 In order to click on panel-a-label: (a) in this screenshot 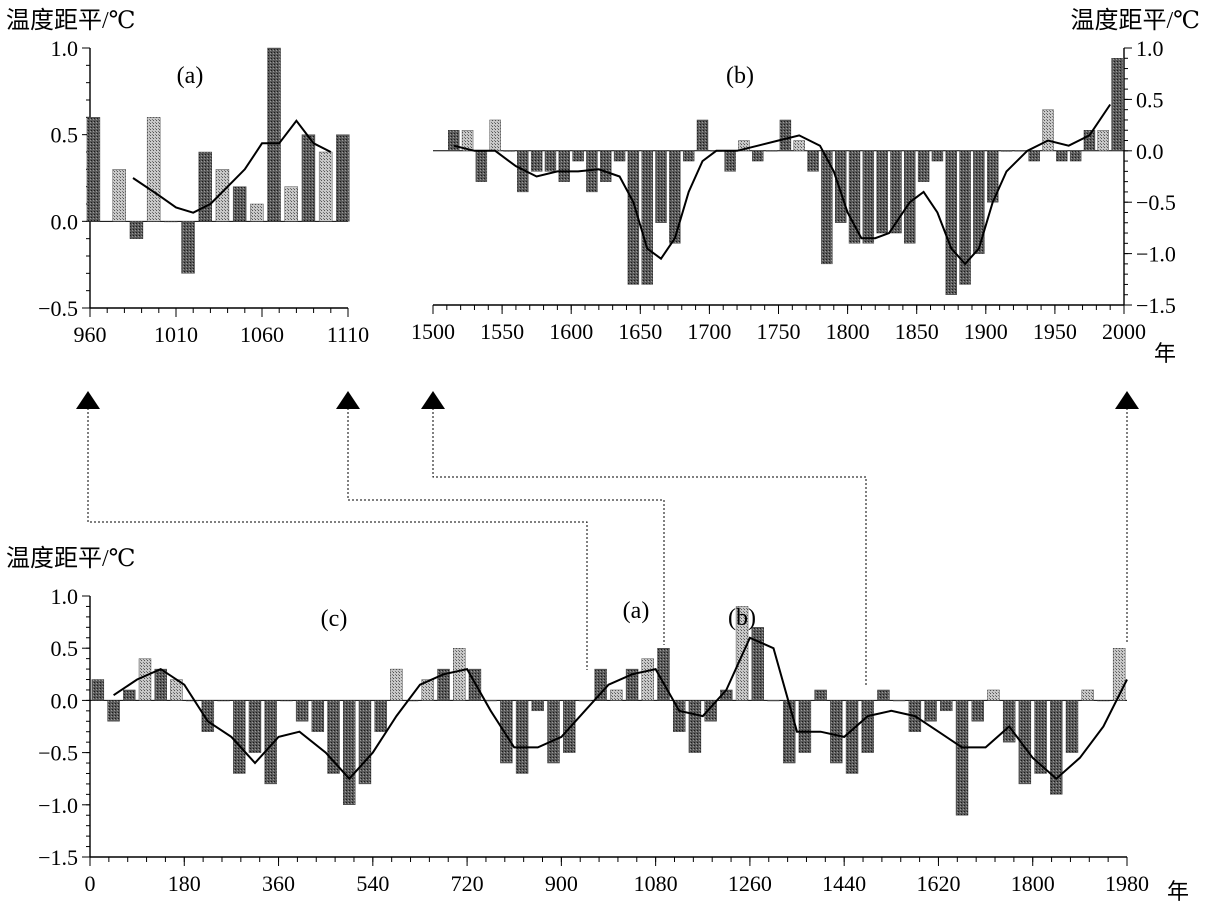, I will do `click(190, 76)`.